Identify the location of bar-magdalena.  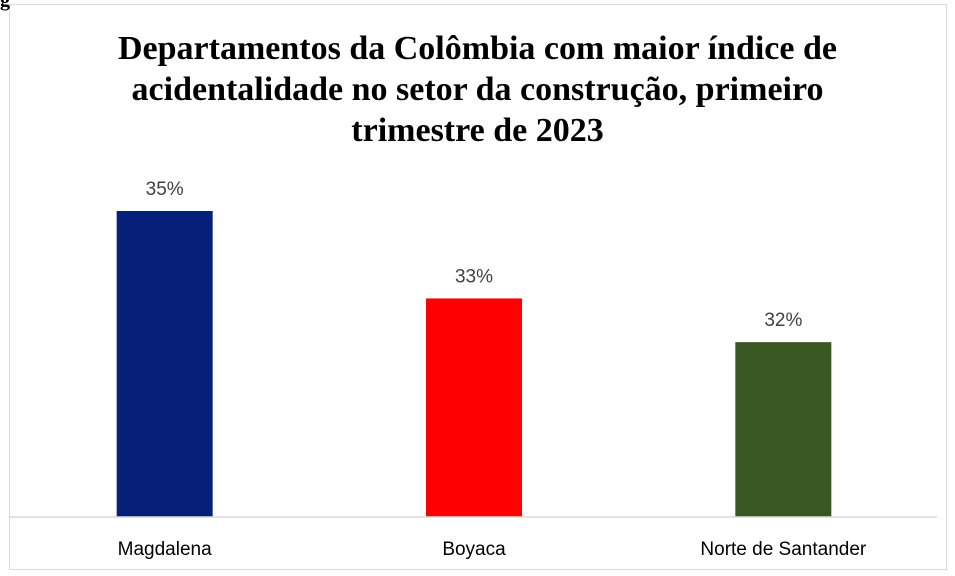
(164, 364).